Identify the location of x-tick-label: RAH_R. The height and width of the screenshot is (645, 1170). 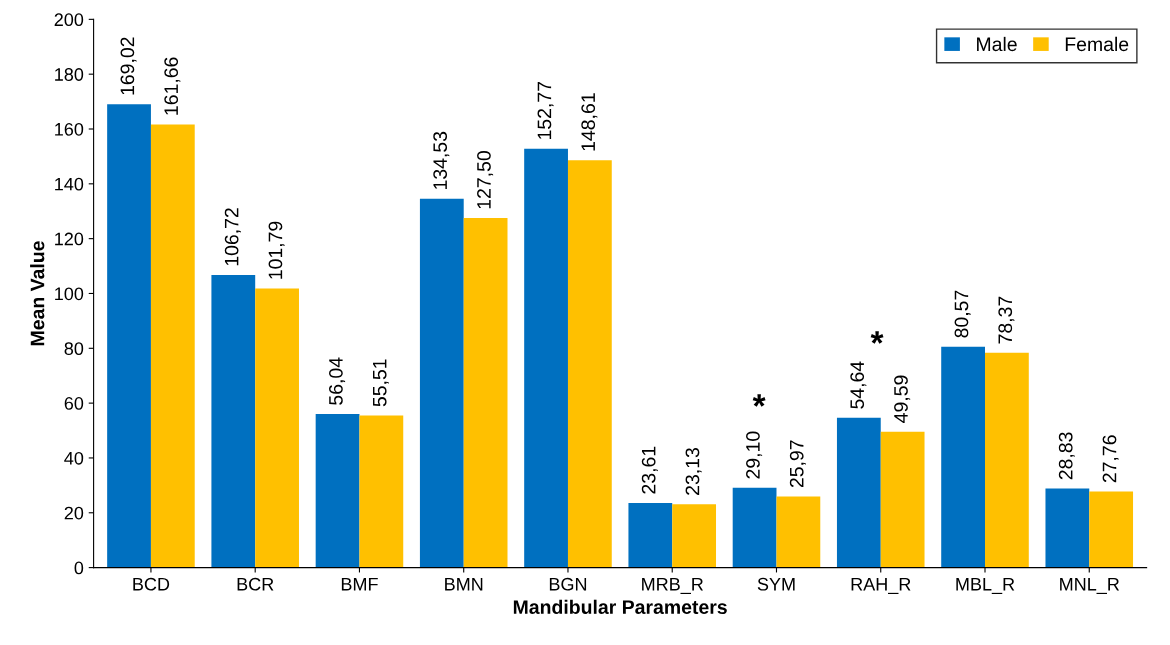
(881, 585).